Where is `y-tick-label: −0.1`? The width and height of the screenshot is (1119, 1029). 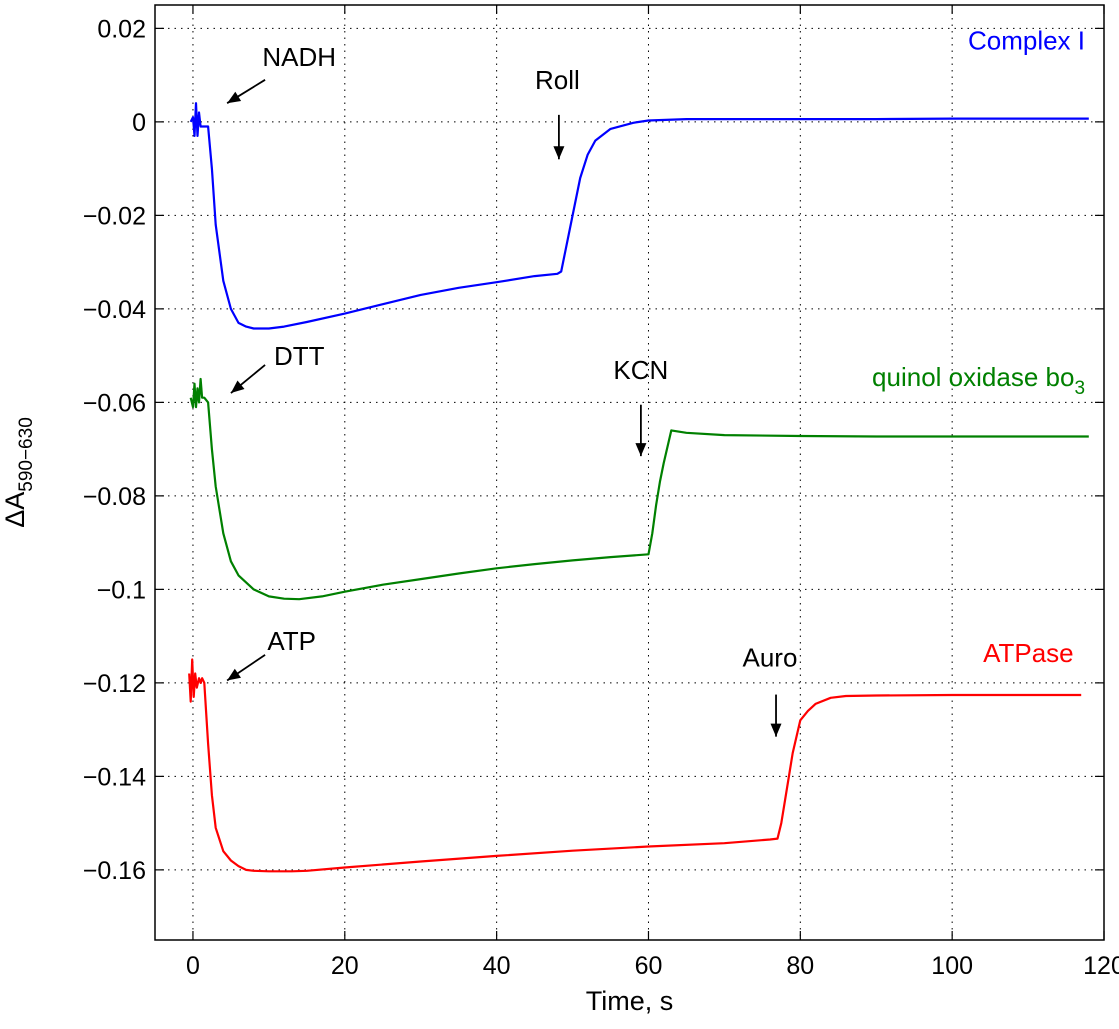 y-tick-label: −0.1 is located at coordinates (121, 590).